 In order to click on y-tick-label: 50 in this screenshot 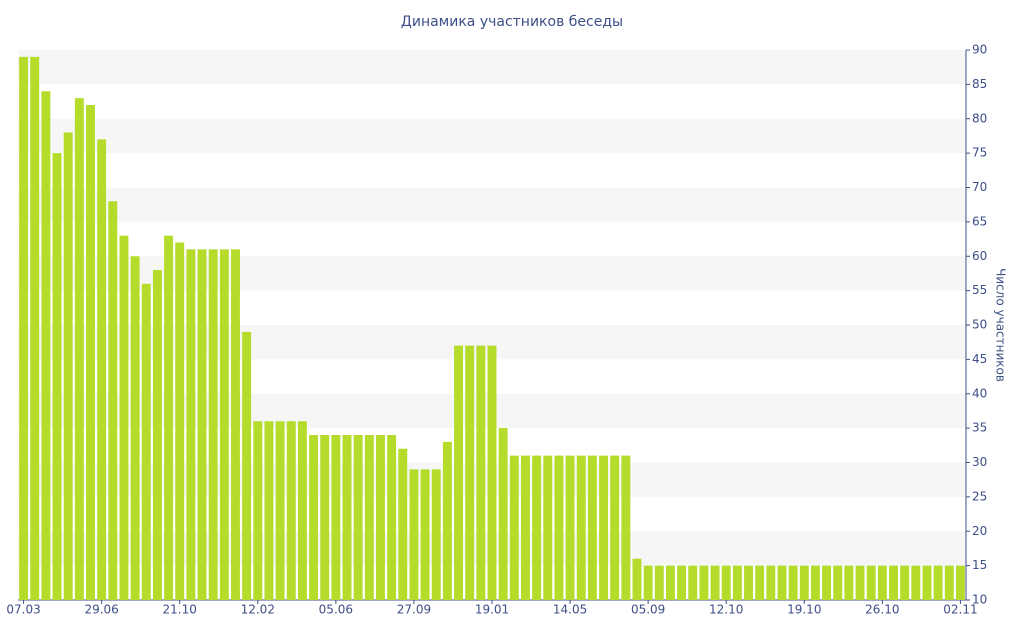, I will do `click(979, 325)`.